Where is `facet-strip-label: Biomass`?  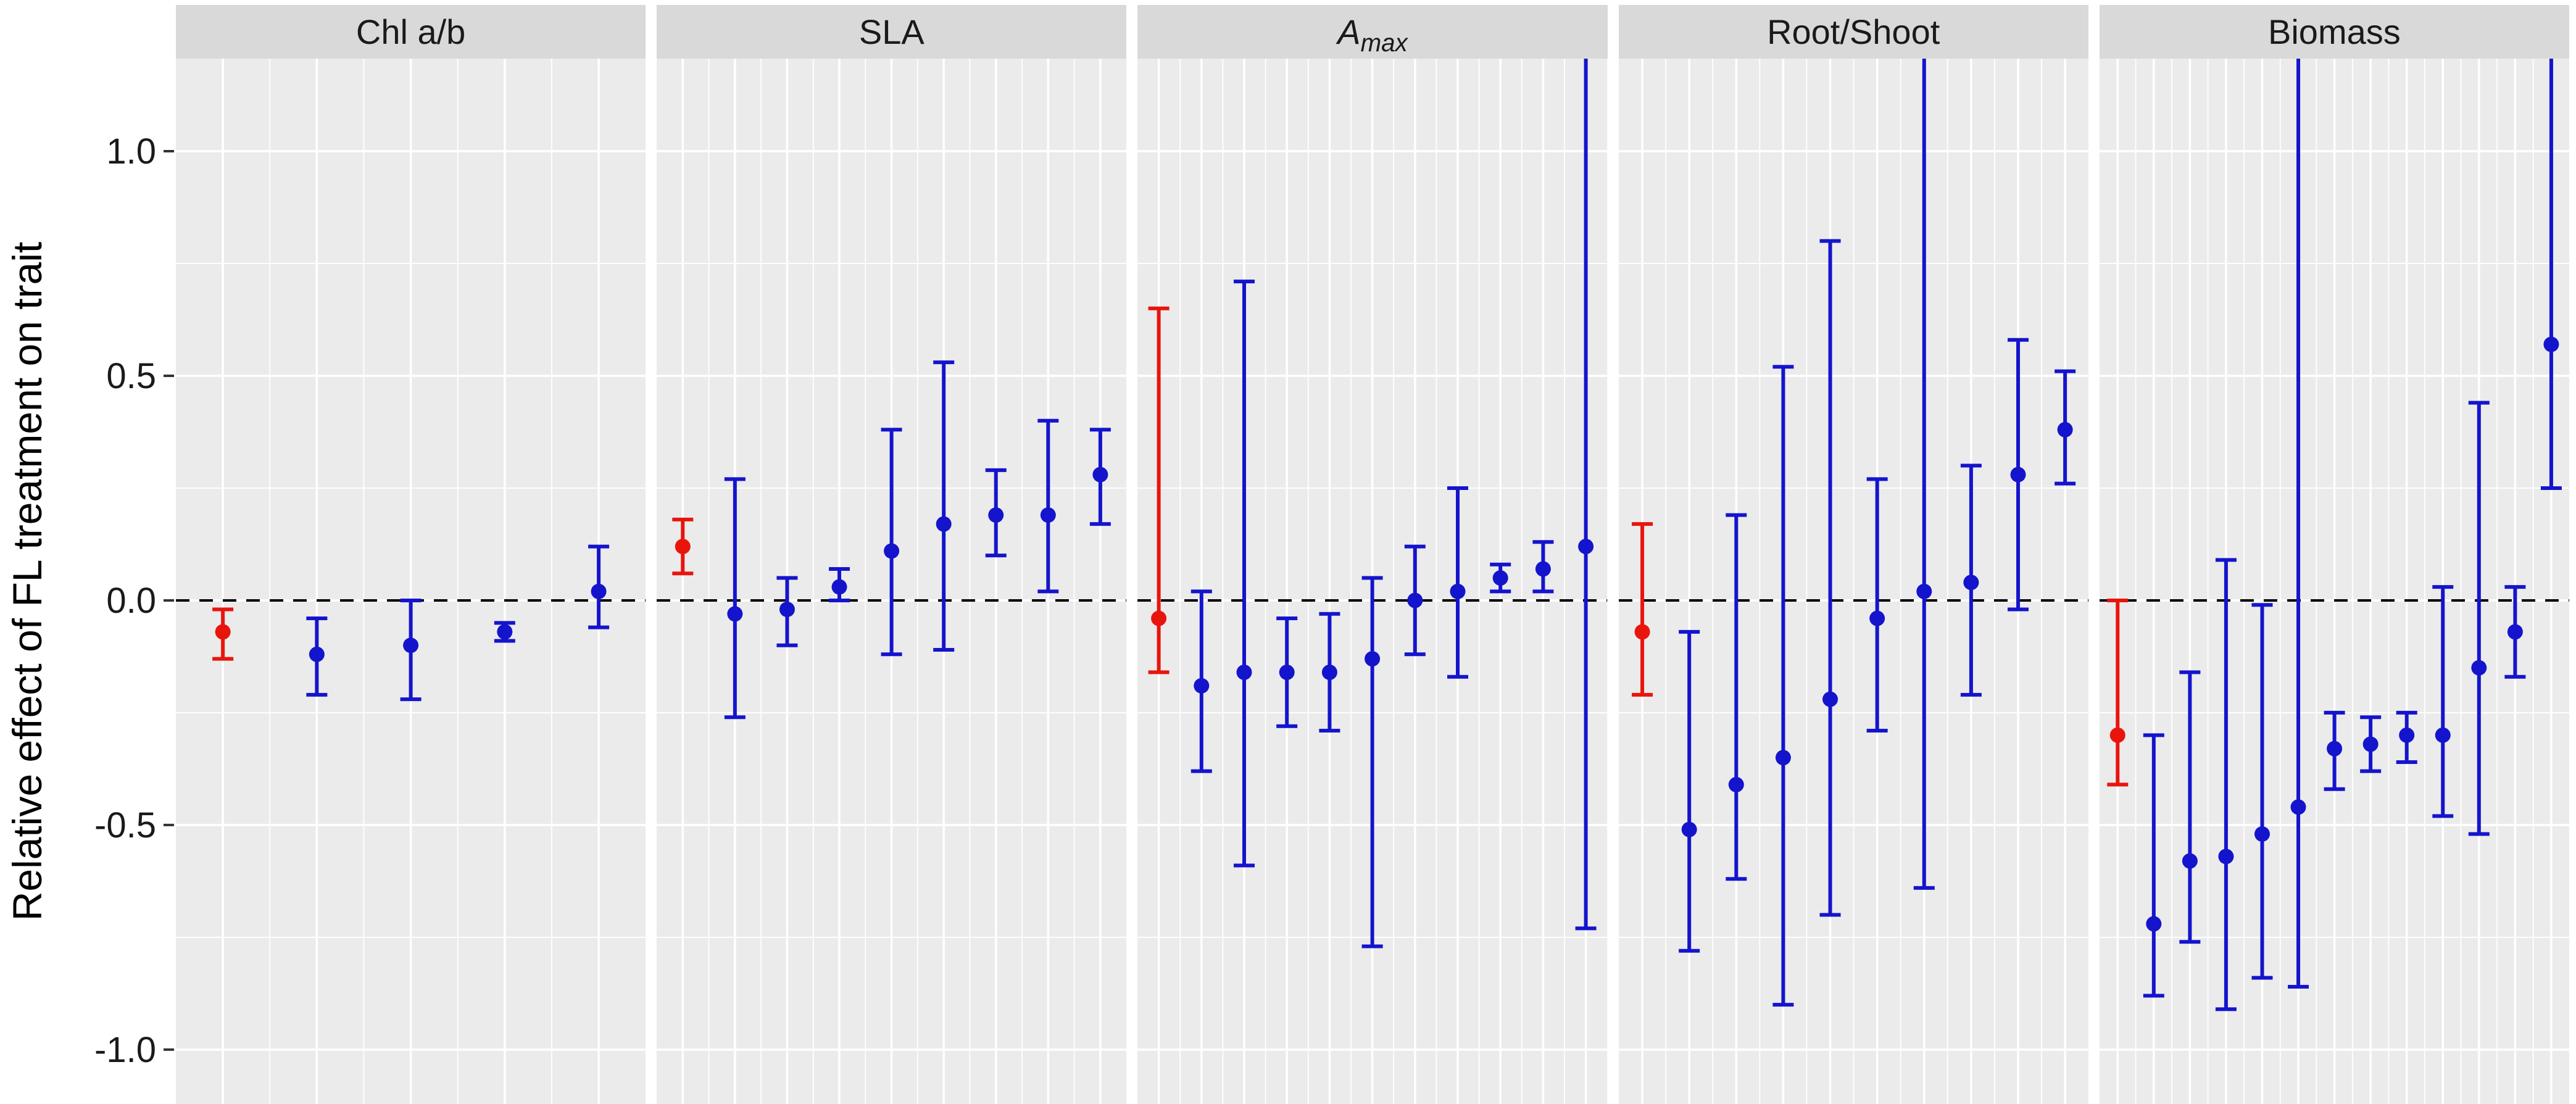
facet-strip-label: Biomass is located at coordinates (2334, 31).